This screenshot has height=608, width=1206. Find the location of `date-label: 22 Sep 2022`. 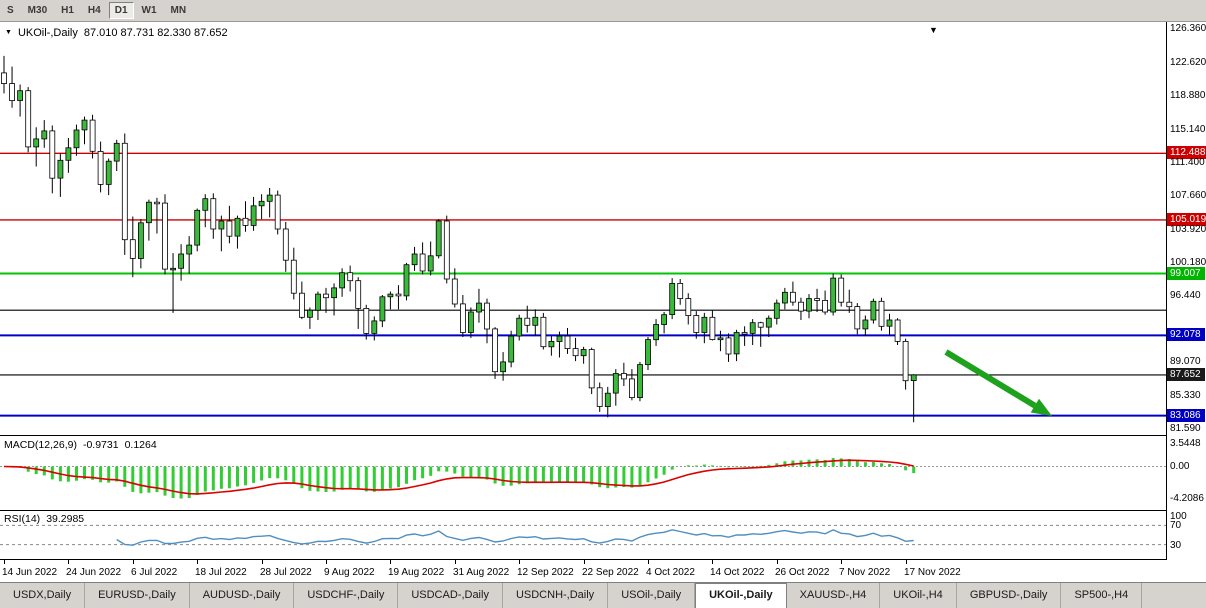

date-label: 22 Sep 2022 is located at coordinates (610, 572).